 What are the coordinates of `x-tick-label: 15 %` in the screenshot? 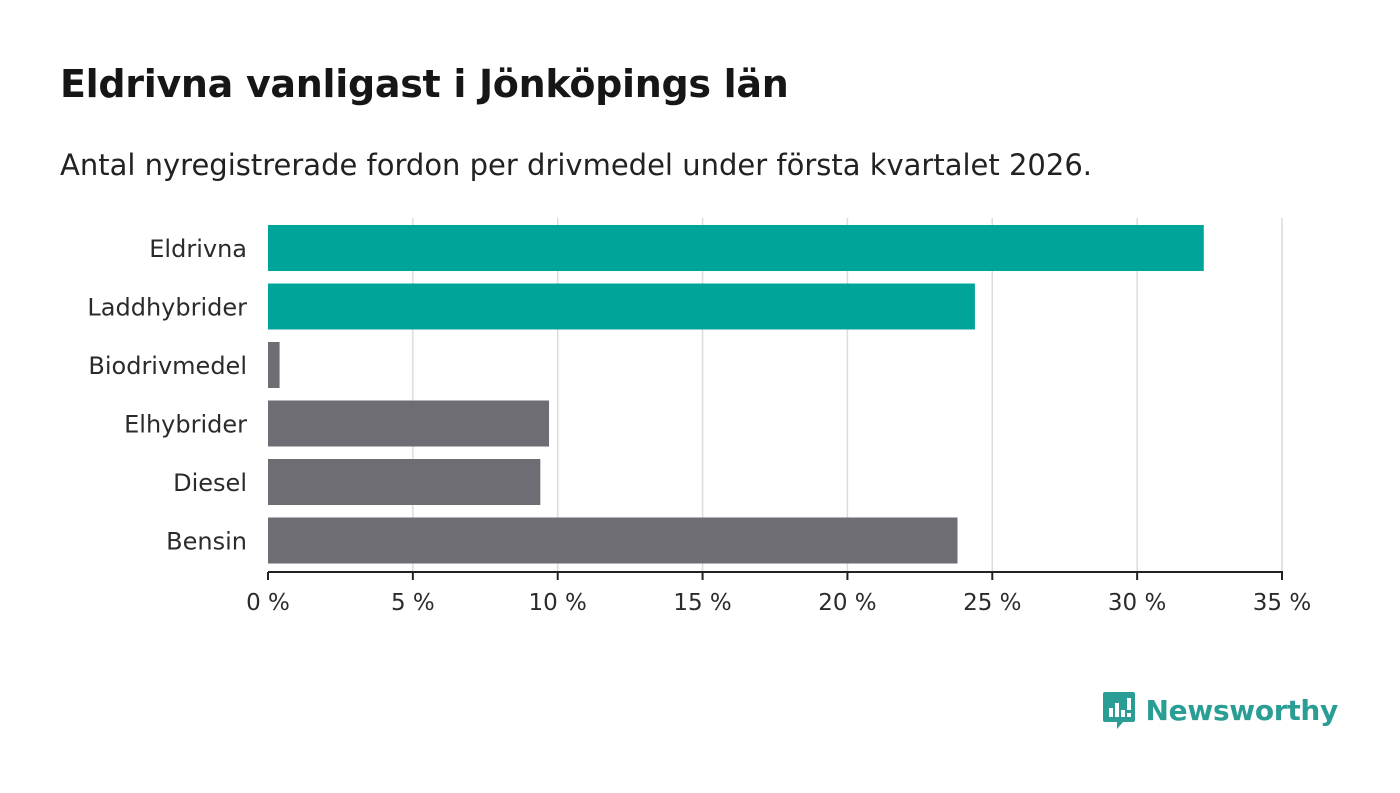 It's located at (702, 603).